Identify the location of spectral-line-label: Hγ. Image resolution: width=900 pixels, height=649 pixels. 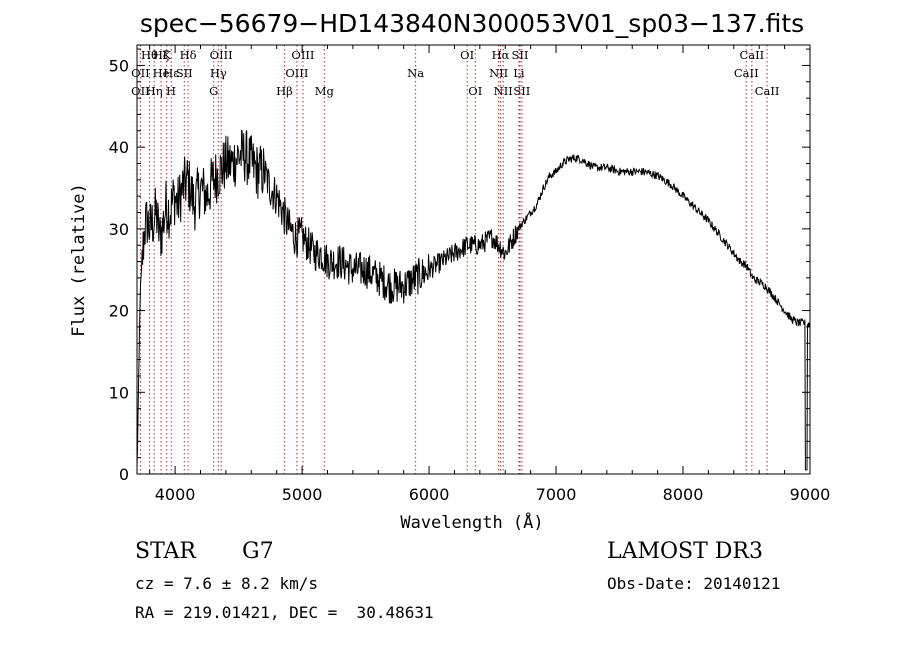
(218, 73).